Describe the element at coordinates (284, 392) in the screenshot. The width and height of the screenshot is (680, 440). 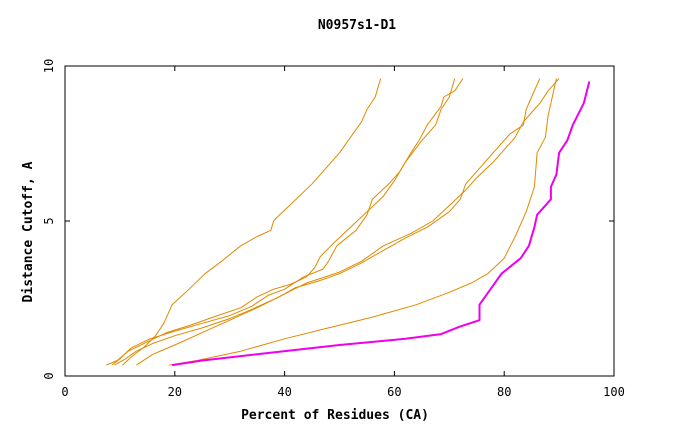
I see `x-tick-label: 40` at that location.